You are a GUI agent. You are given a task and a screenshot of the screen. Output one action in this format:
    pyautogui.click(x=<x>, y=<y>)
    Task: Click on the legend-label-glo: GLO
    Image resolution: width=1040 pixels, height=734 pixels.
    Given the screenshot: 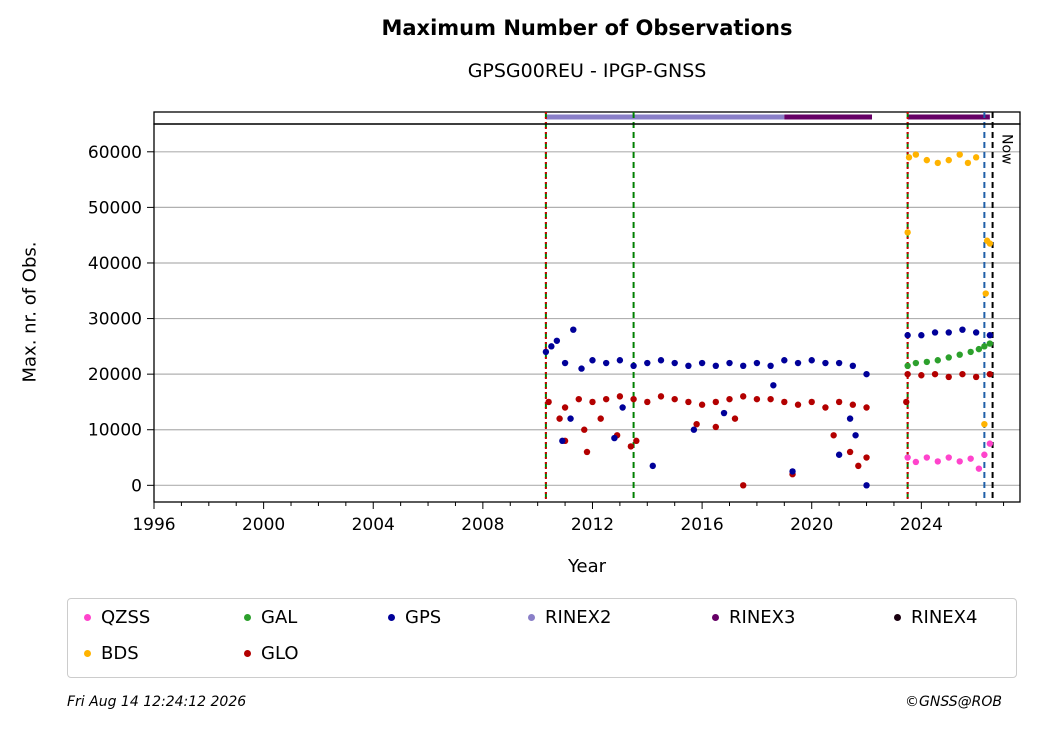 What is the action you would take?
    pyautogui.click(x=280, y=653)
    